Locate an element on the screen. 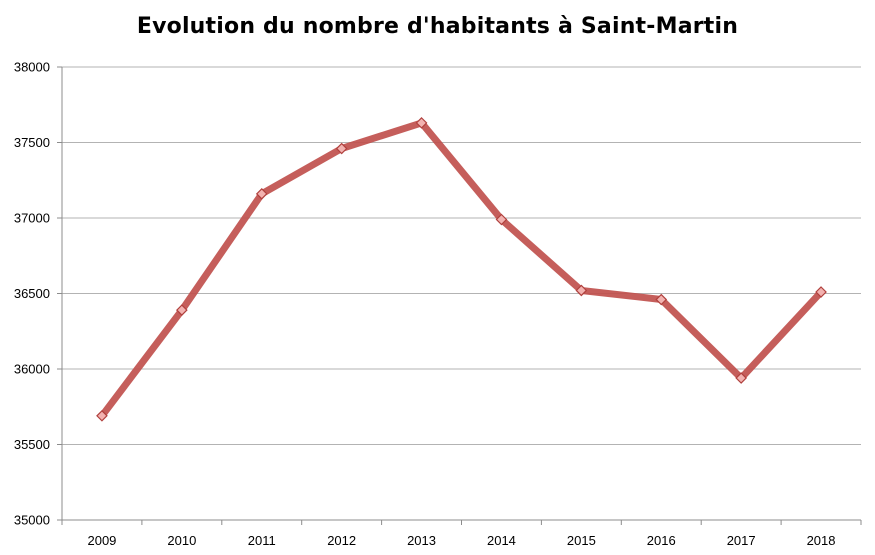  y-tick-labels: 35000 35500 36000 36500 37000 37500 38000 is located at coordinates (32, 294).